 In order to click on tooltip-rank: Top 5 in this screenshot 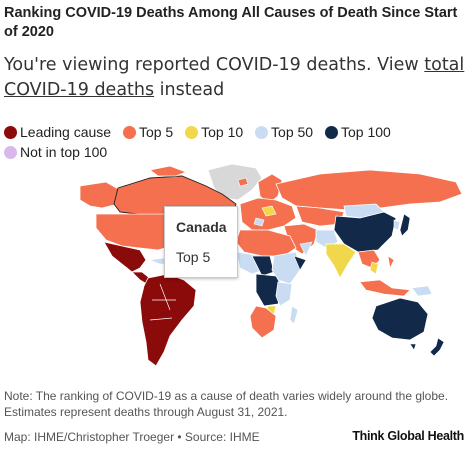, I will do `click(193, 257)`.